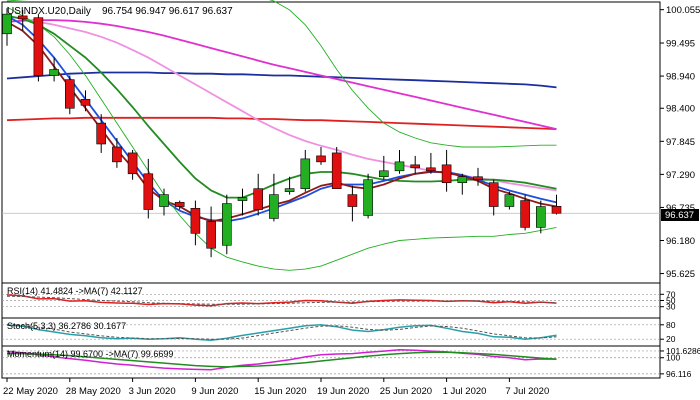 Image resolution: width=700 pixels, height=400 pixels. I want to click on price-tick-label: 97.290, so click(680, 175).